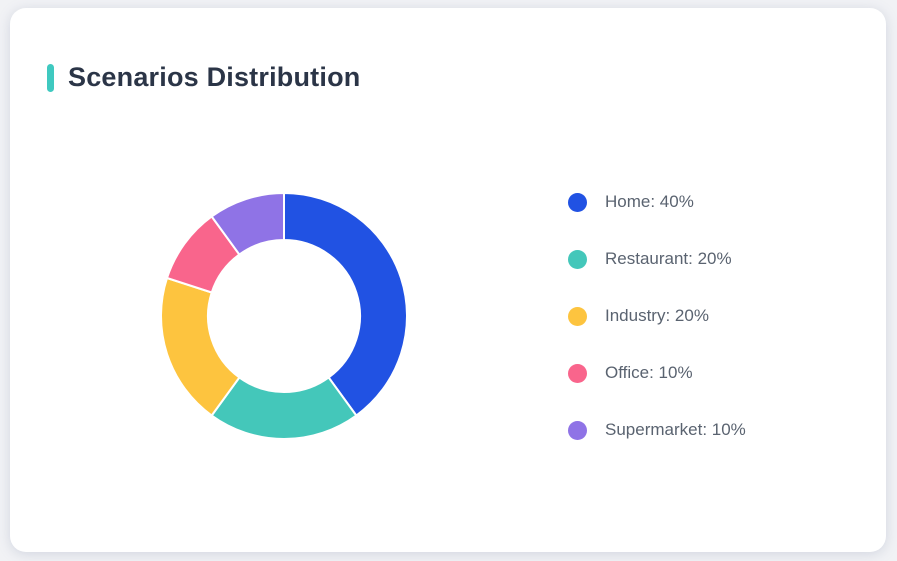  What do you see at coordinates (345, 305) in the screenshot?
I see `pie-slice-home` at bounding box center [345, 305].